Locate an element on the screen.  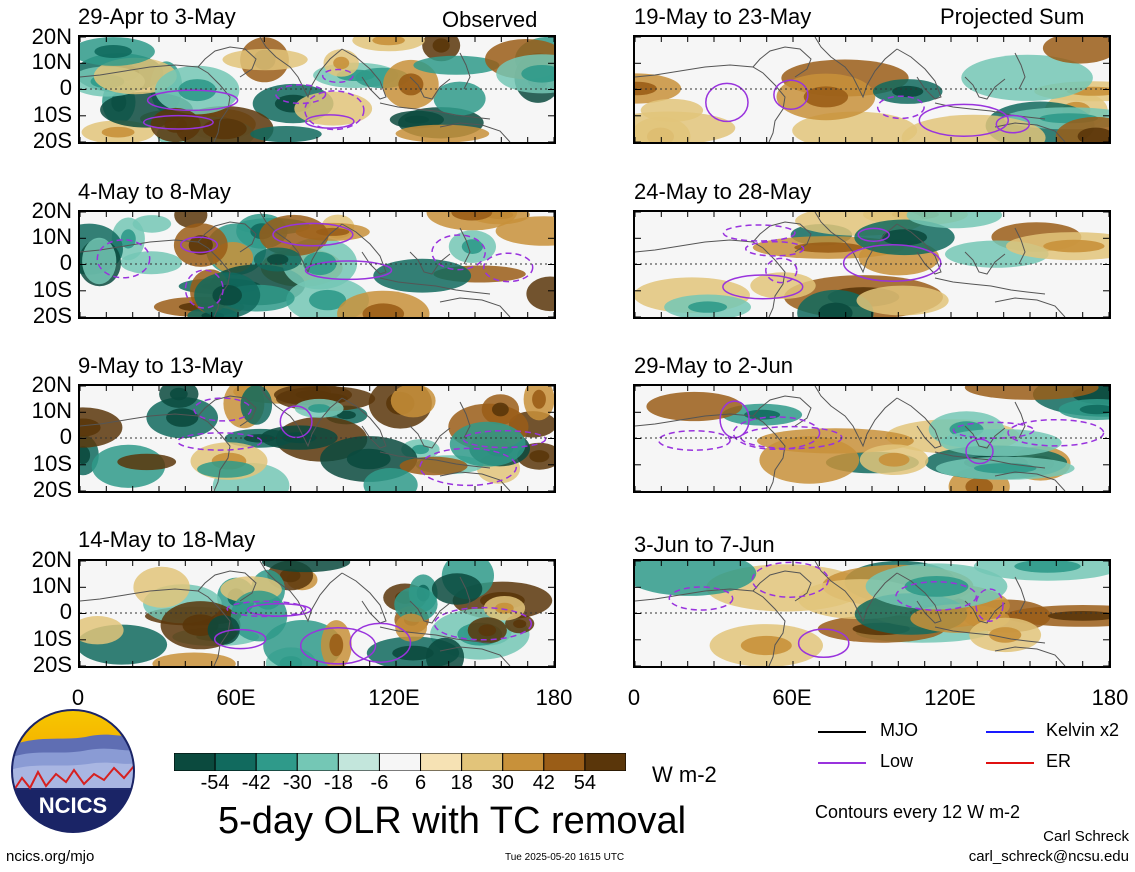
legend-er-line is located at coordinates (1010, 763).